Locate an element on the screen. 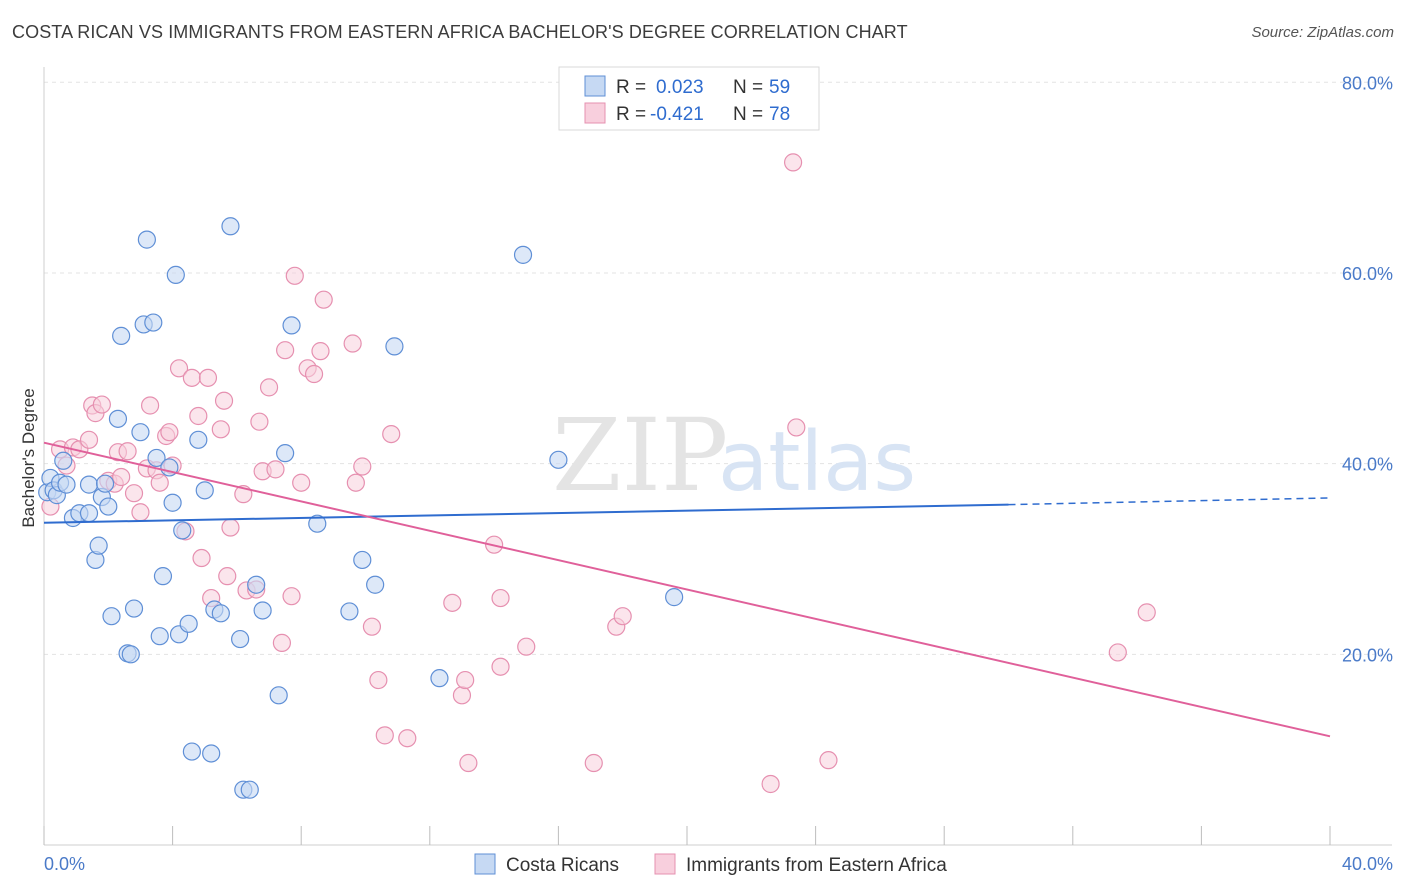 Image resolution: width=1406 pixels, height=892 pixels. legend-n-value: 59 is located at coordinates (779, 87).